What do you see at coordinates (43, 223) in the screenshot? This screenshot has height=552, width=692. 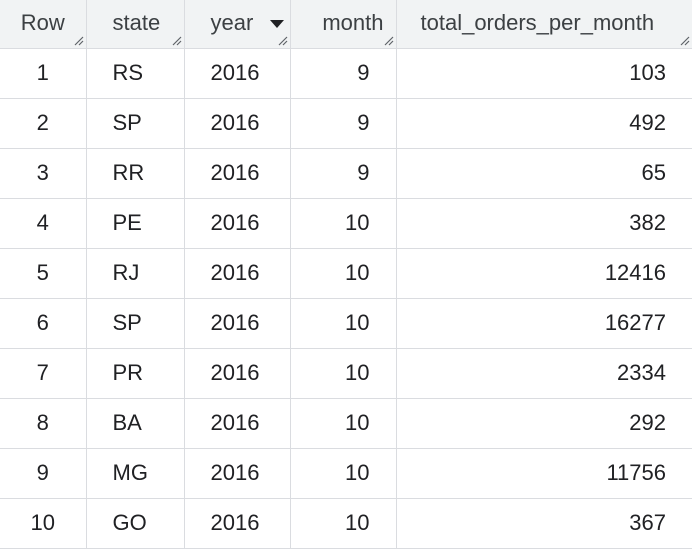 I see `row-number-cell: 4` at bounding box center [43, 223].